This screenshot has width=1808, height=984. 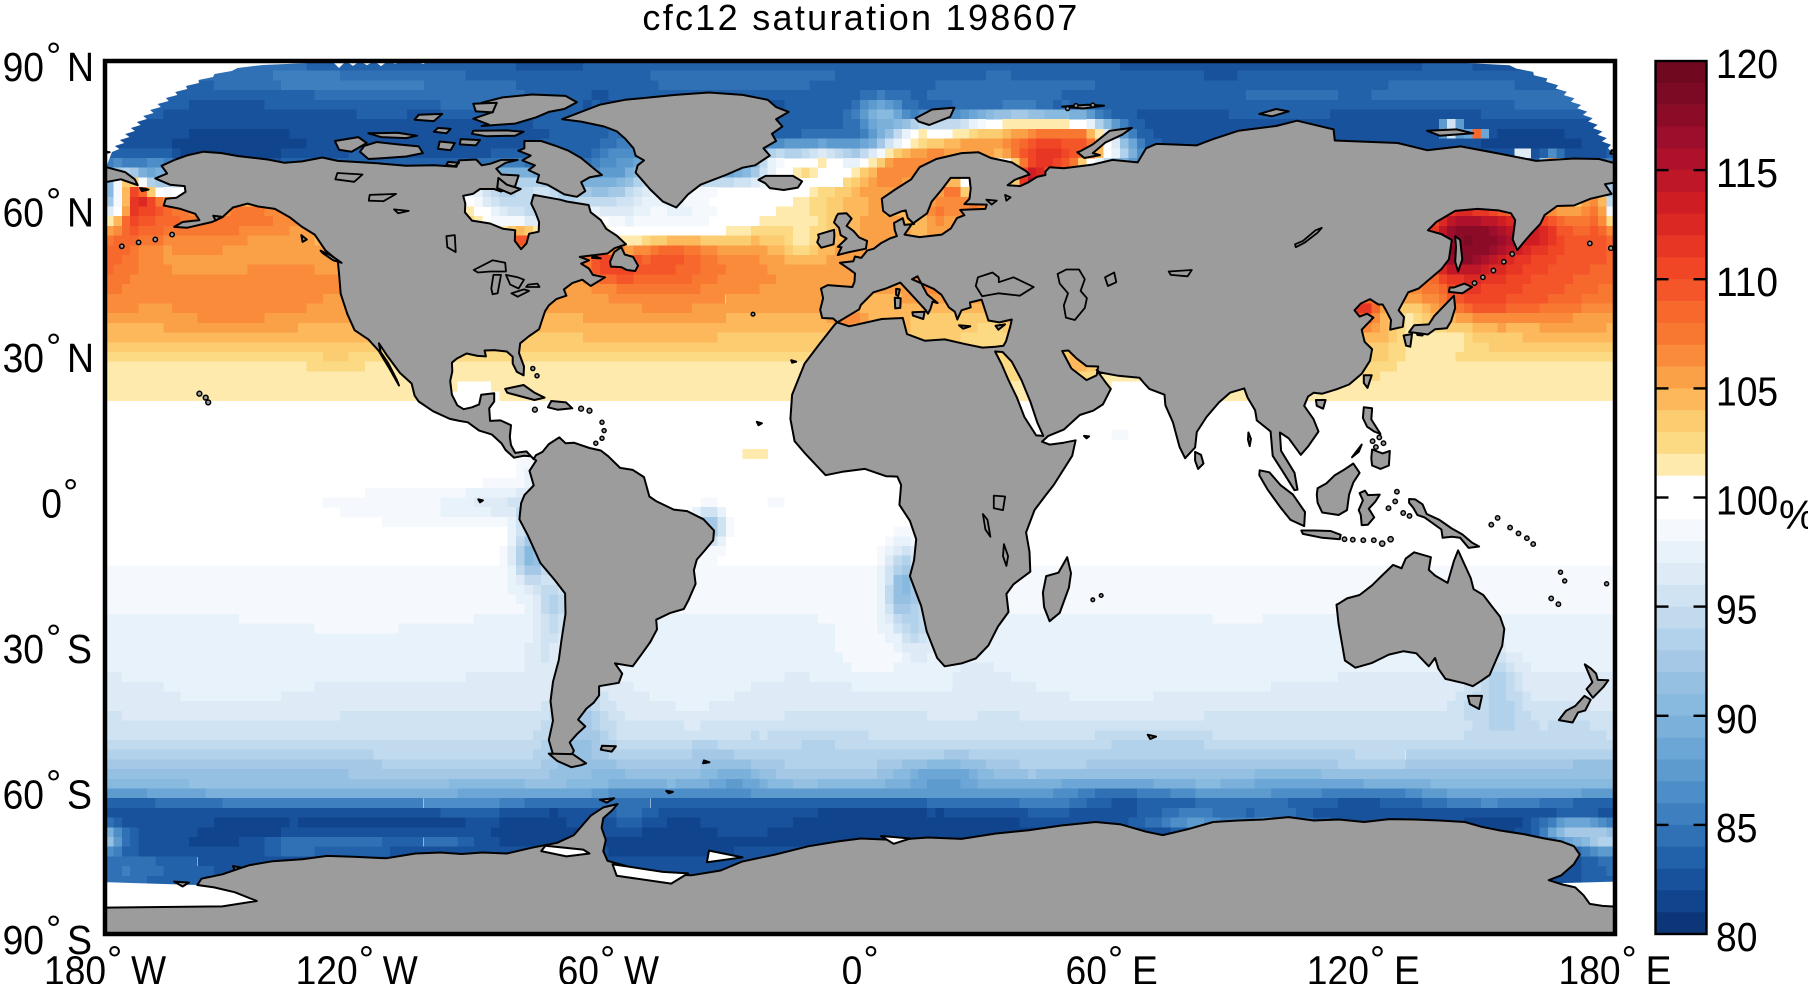 What do you see at coordinates (860, 19) in the screenshot?
I see `svg-text: cfc12 saturation 198607` at bounding box center [860, 19].